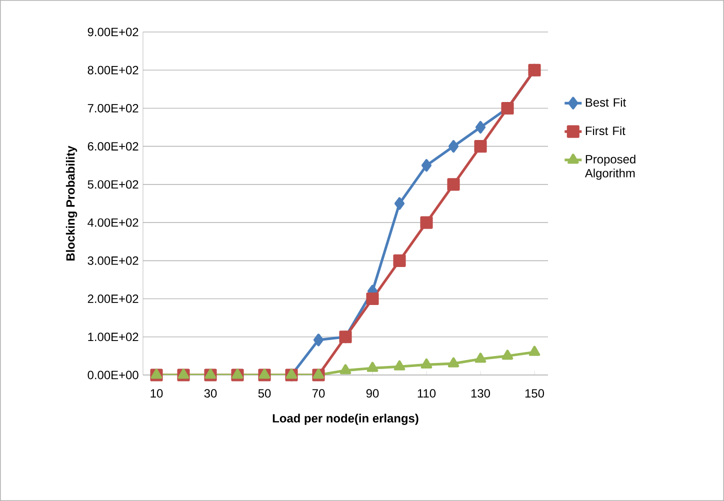 Image resolution: width=724 pixels, height=501 pixels. What do you see at coordinates (113, 222) in the screenshot?
I see `y-tick-label: 4.00E+02` at bounding box center [113, 222].